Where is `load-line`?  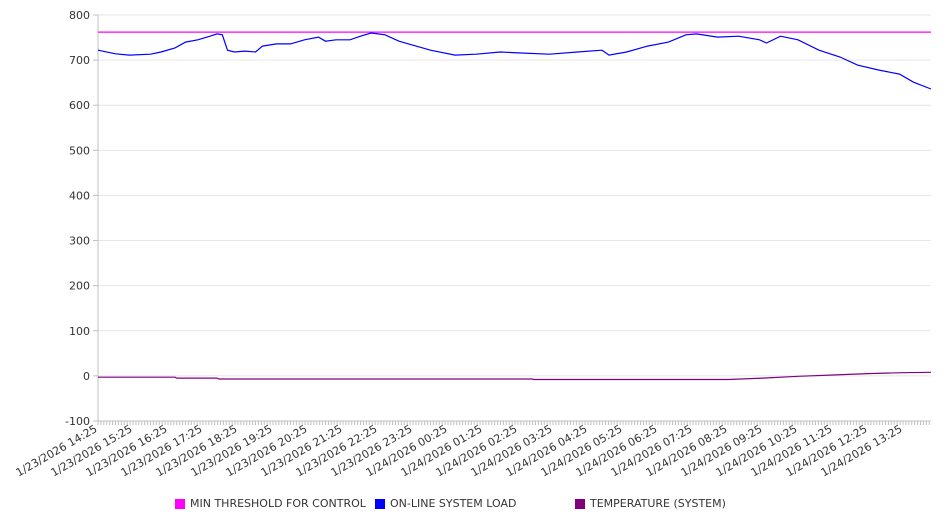
load-line is located at coordinates (514, 61).